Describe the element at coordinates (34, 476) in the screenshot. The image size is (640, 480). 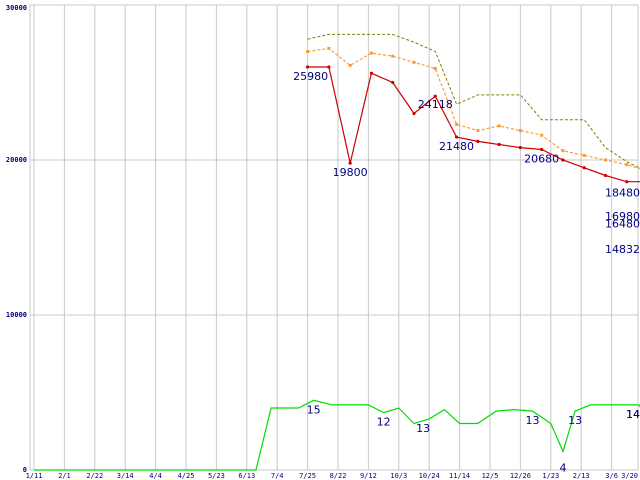
I see `x-tick-label: 1/11` at that location.